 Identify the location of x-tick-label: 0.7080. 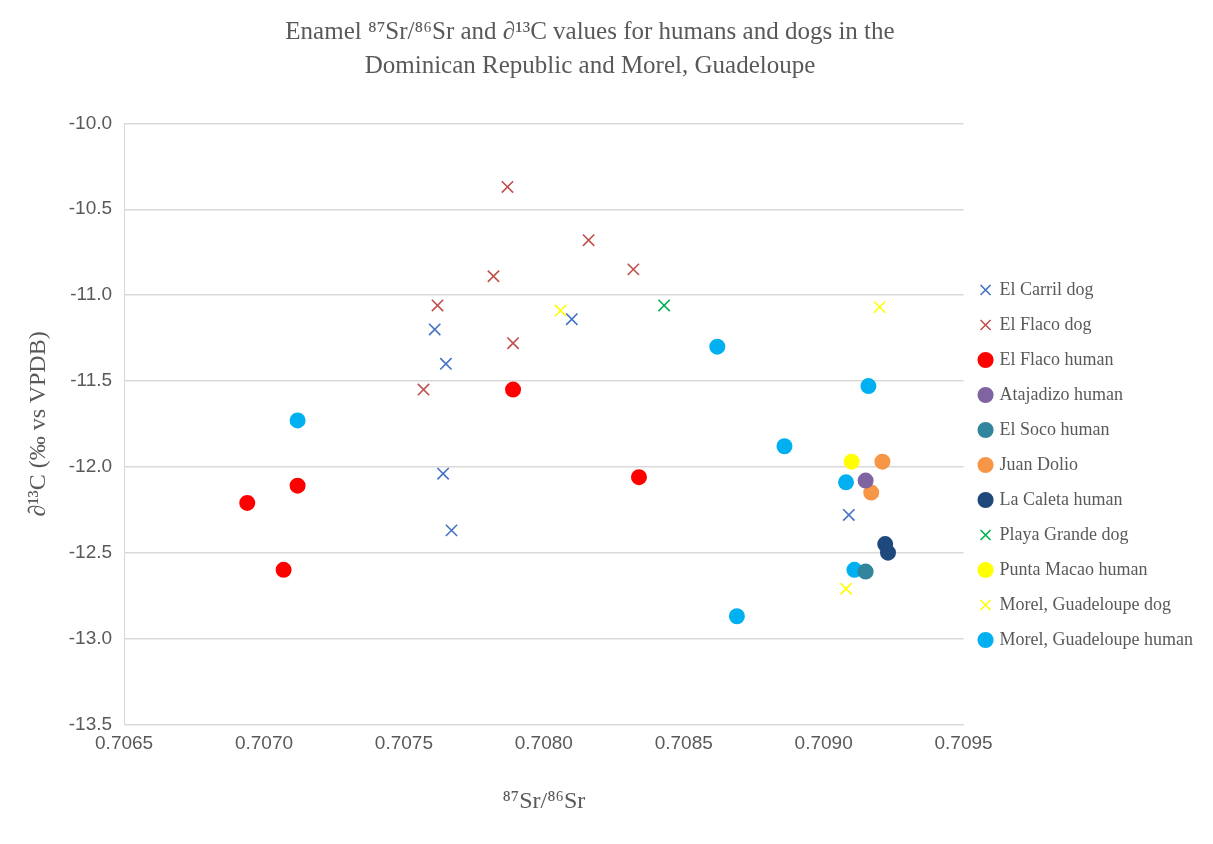
(543, 743).